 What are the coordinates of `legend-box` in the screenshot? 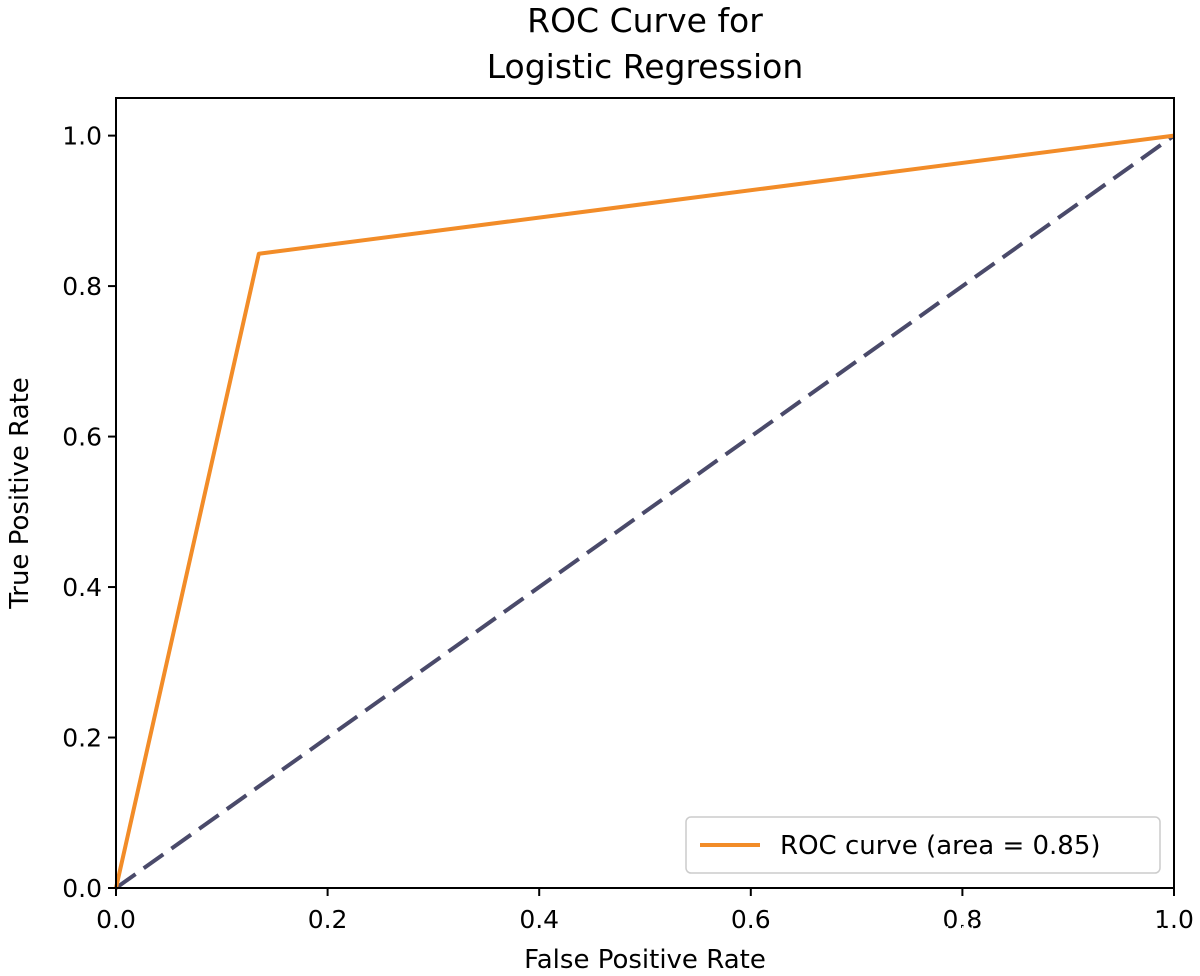 It's located at (923, 845).